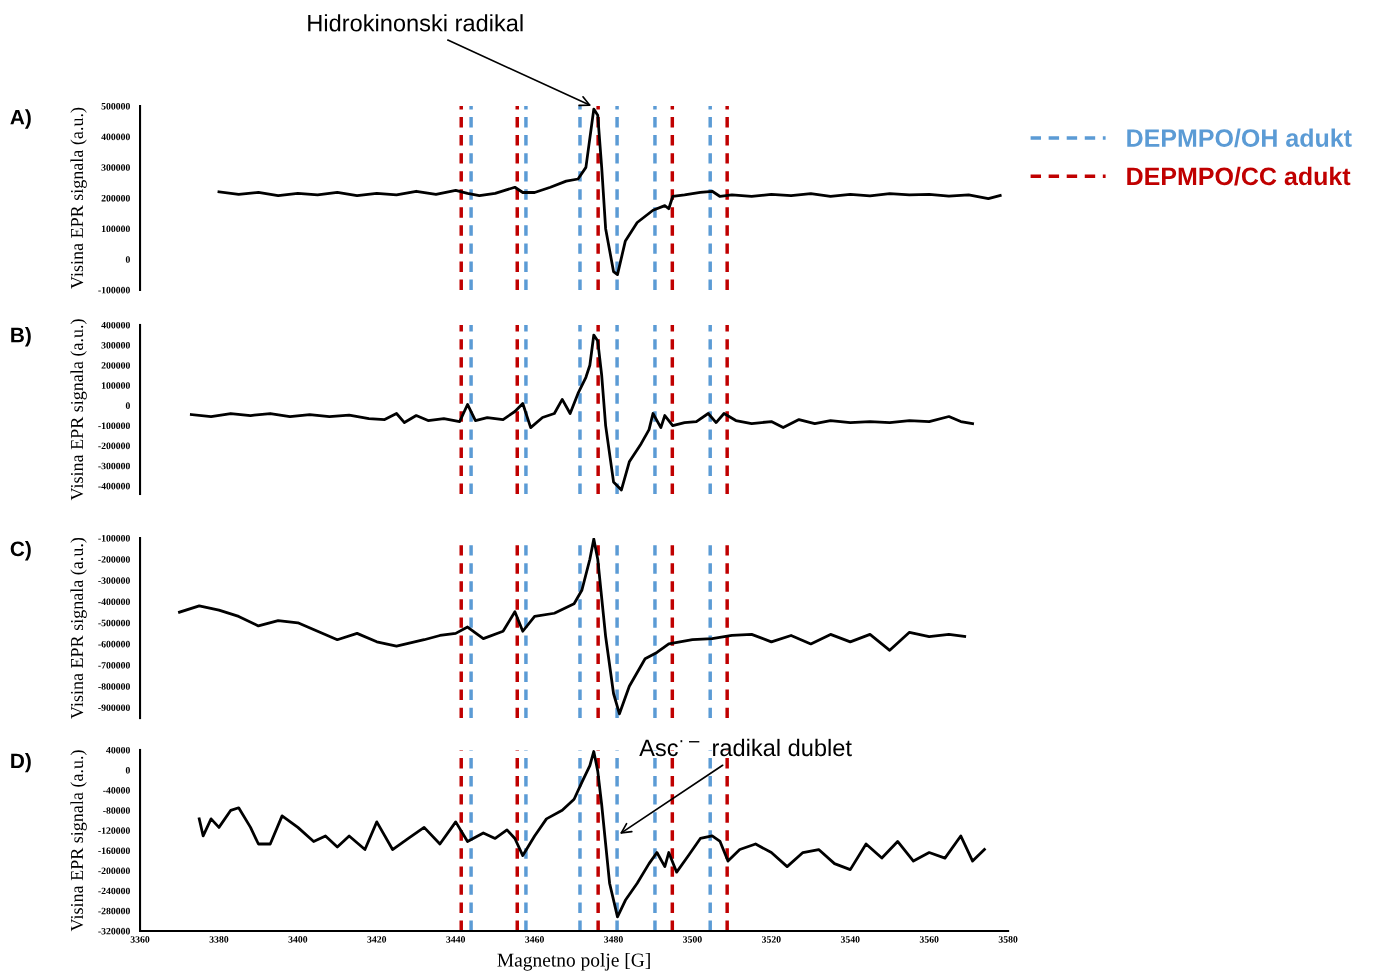  I want to click on y-tick-label: -700000, so click(114, 665).